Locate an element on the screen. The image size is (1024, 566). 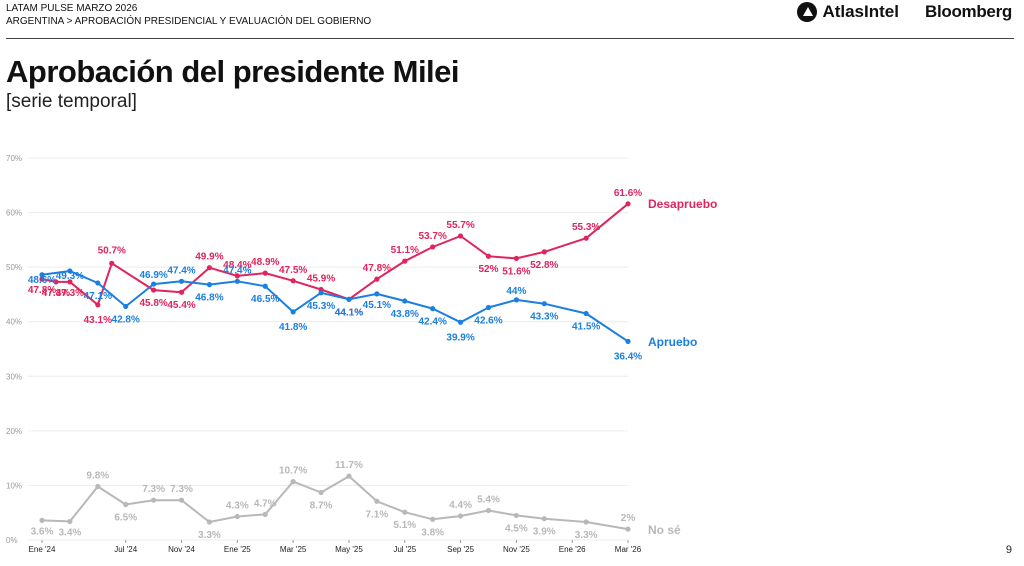
data-label: 48.4% is located at coordinates (237, 265).